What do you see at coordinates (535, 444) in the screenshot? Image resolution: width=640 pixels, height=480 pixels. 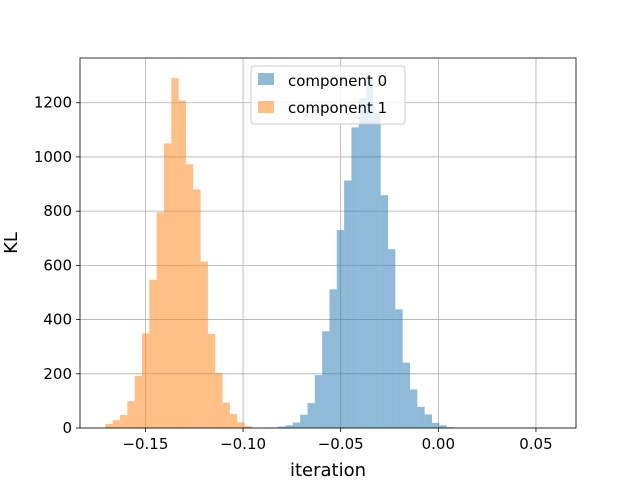 I see `x-tick-label: 0.05` at bounding box center [535, 444].